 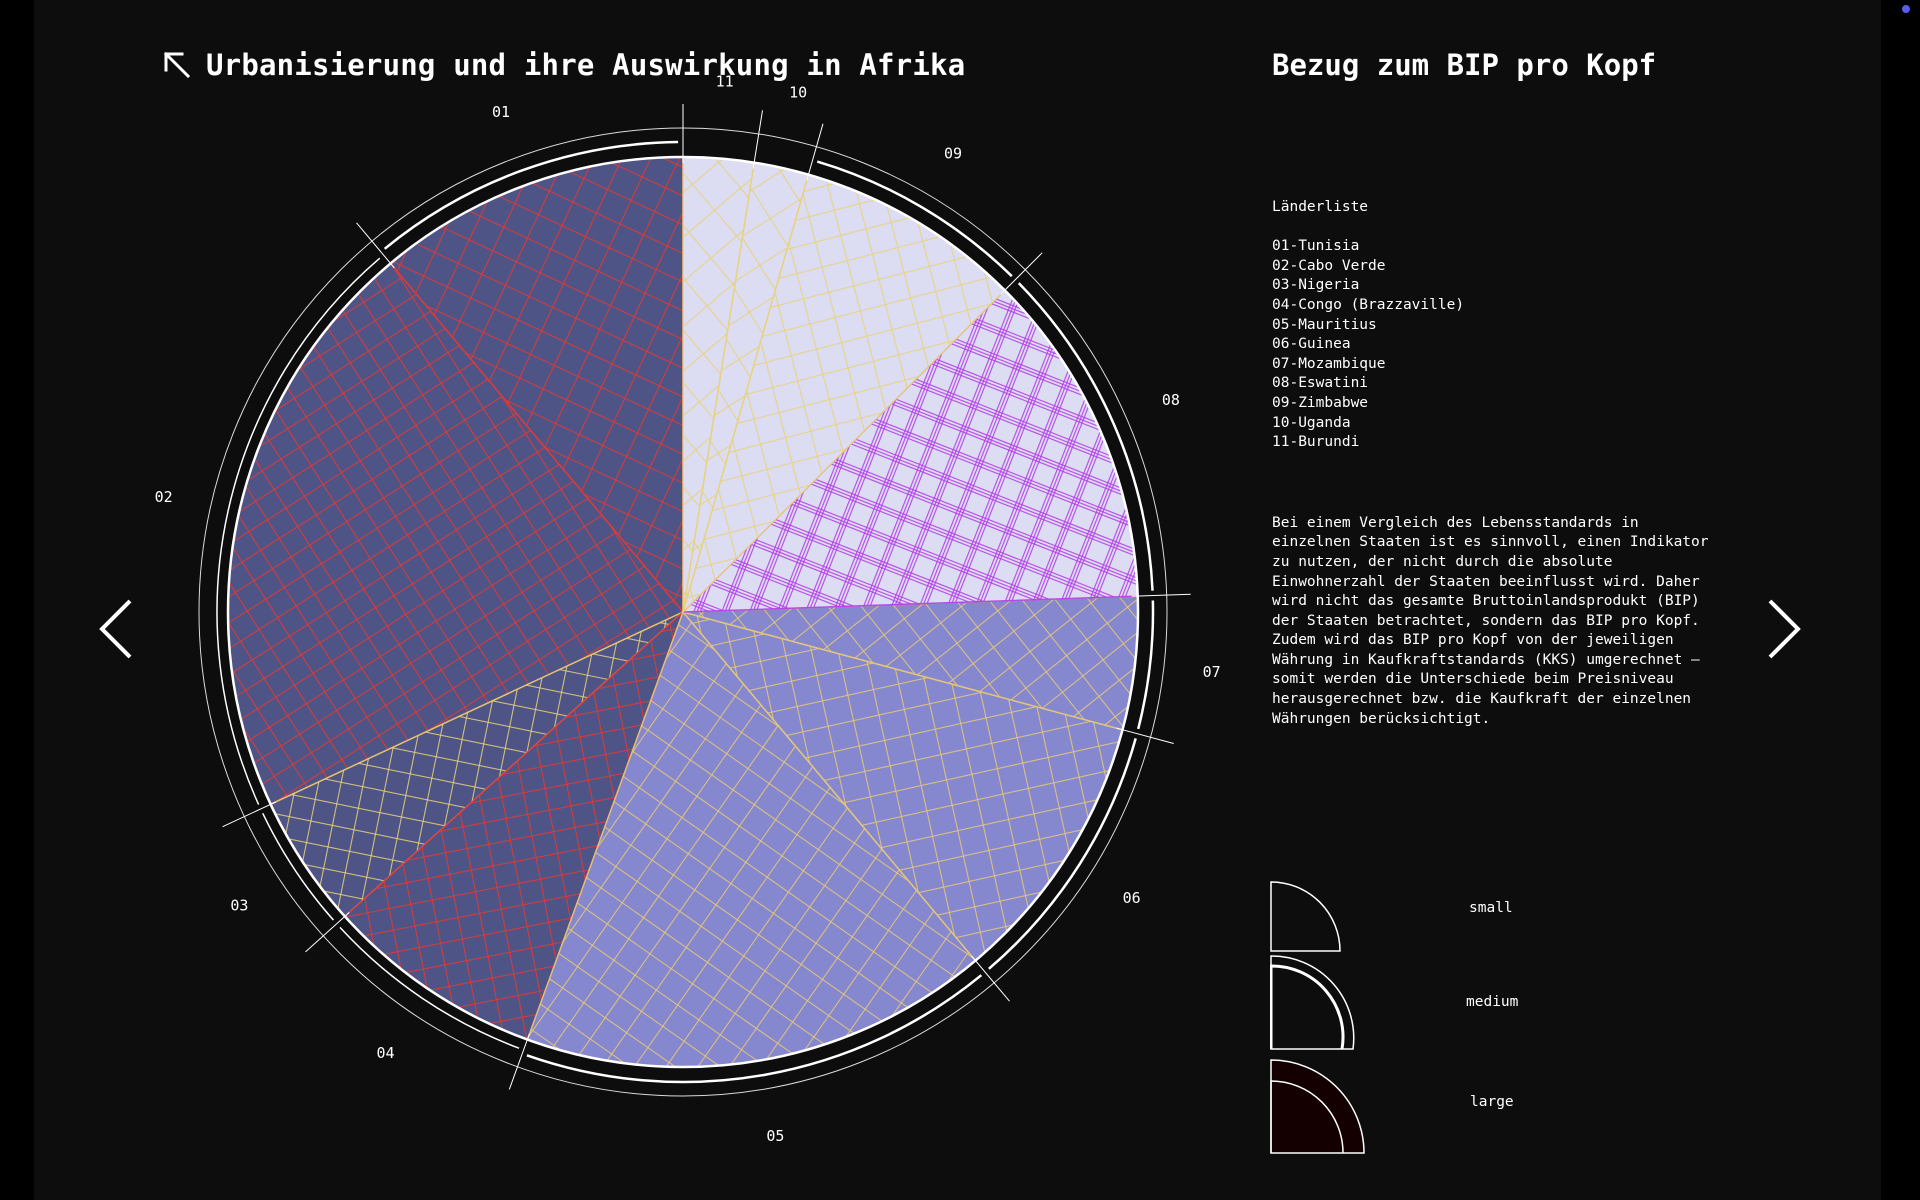 What do you see at coordinates (1464, 65) in the screenshot?
I see `side-panel-title: Bezug zum BIP pro Kopf` at bounding box center [1464, 65].